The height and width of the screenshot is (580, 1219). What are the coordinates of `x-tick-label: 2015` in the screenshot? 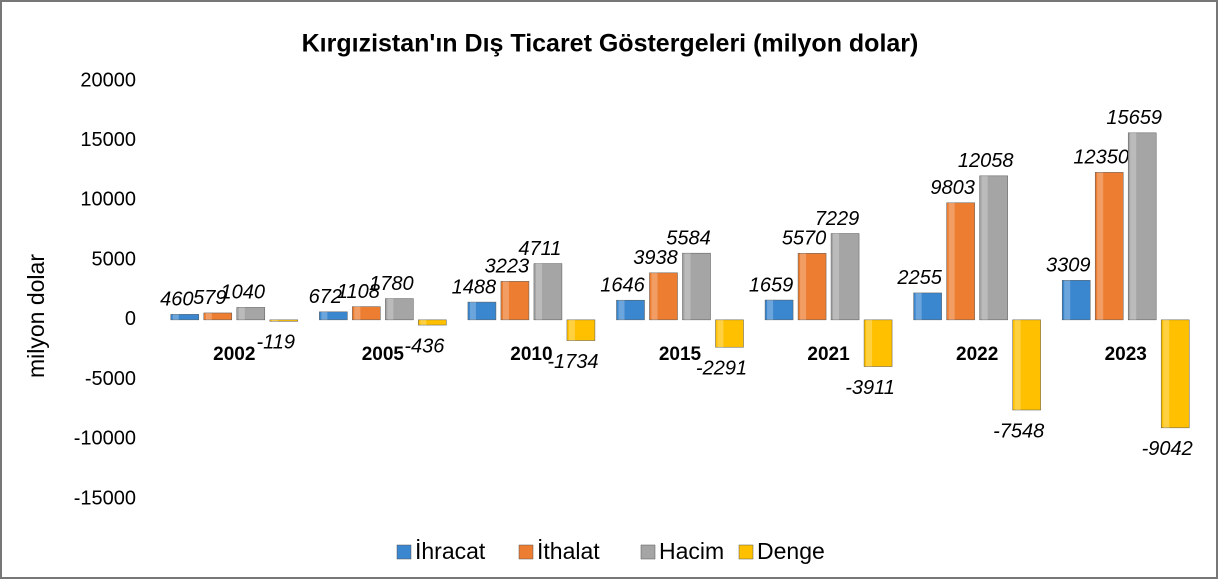 It's located at (680, 354).